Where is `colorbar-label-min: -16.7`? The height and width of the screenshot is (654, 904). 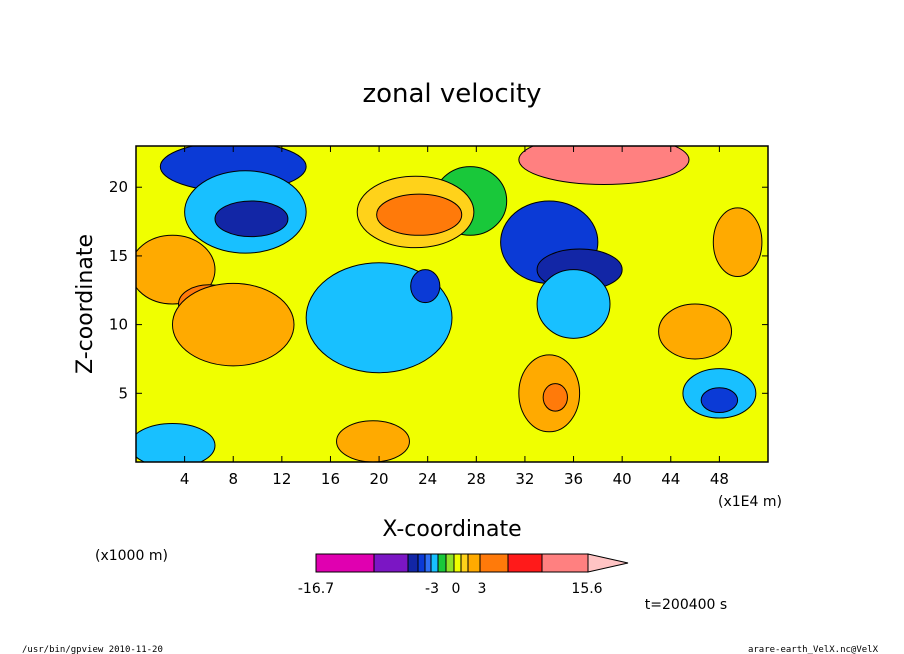
colorbar-label-min: -16.7 is located at coordinates (316, 589).